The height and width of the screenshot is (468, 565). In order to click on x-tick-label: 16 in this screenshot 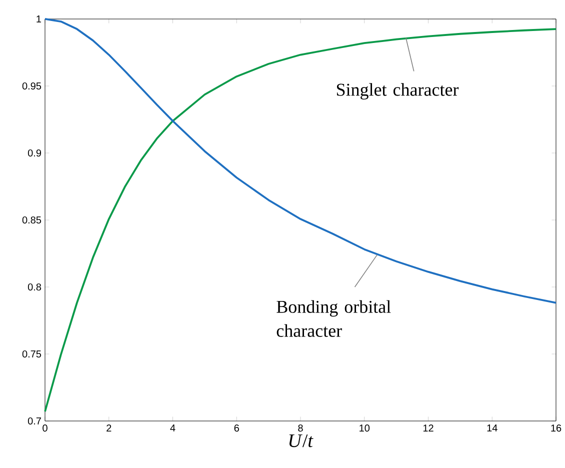, I will do `click(556, 428)`.